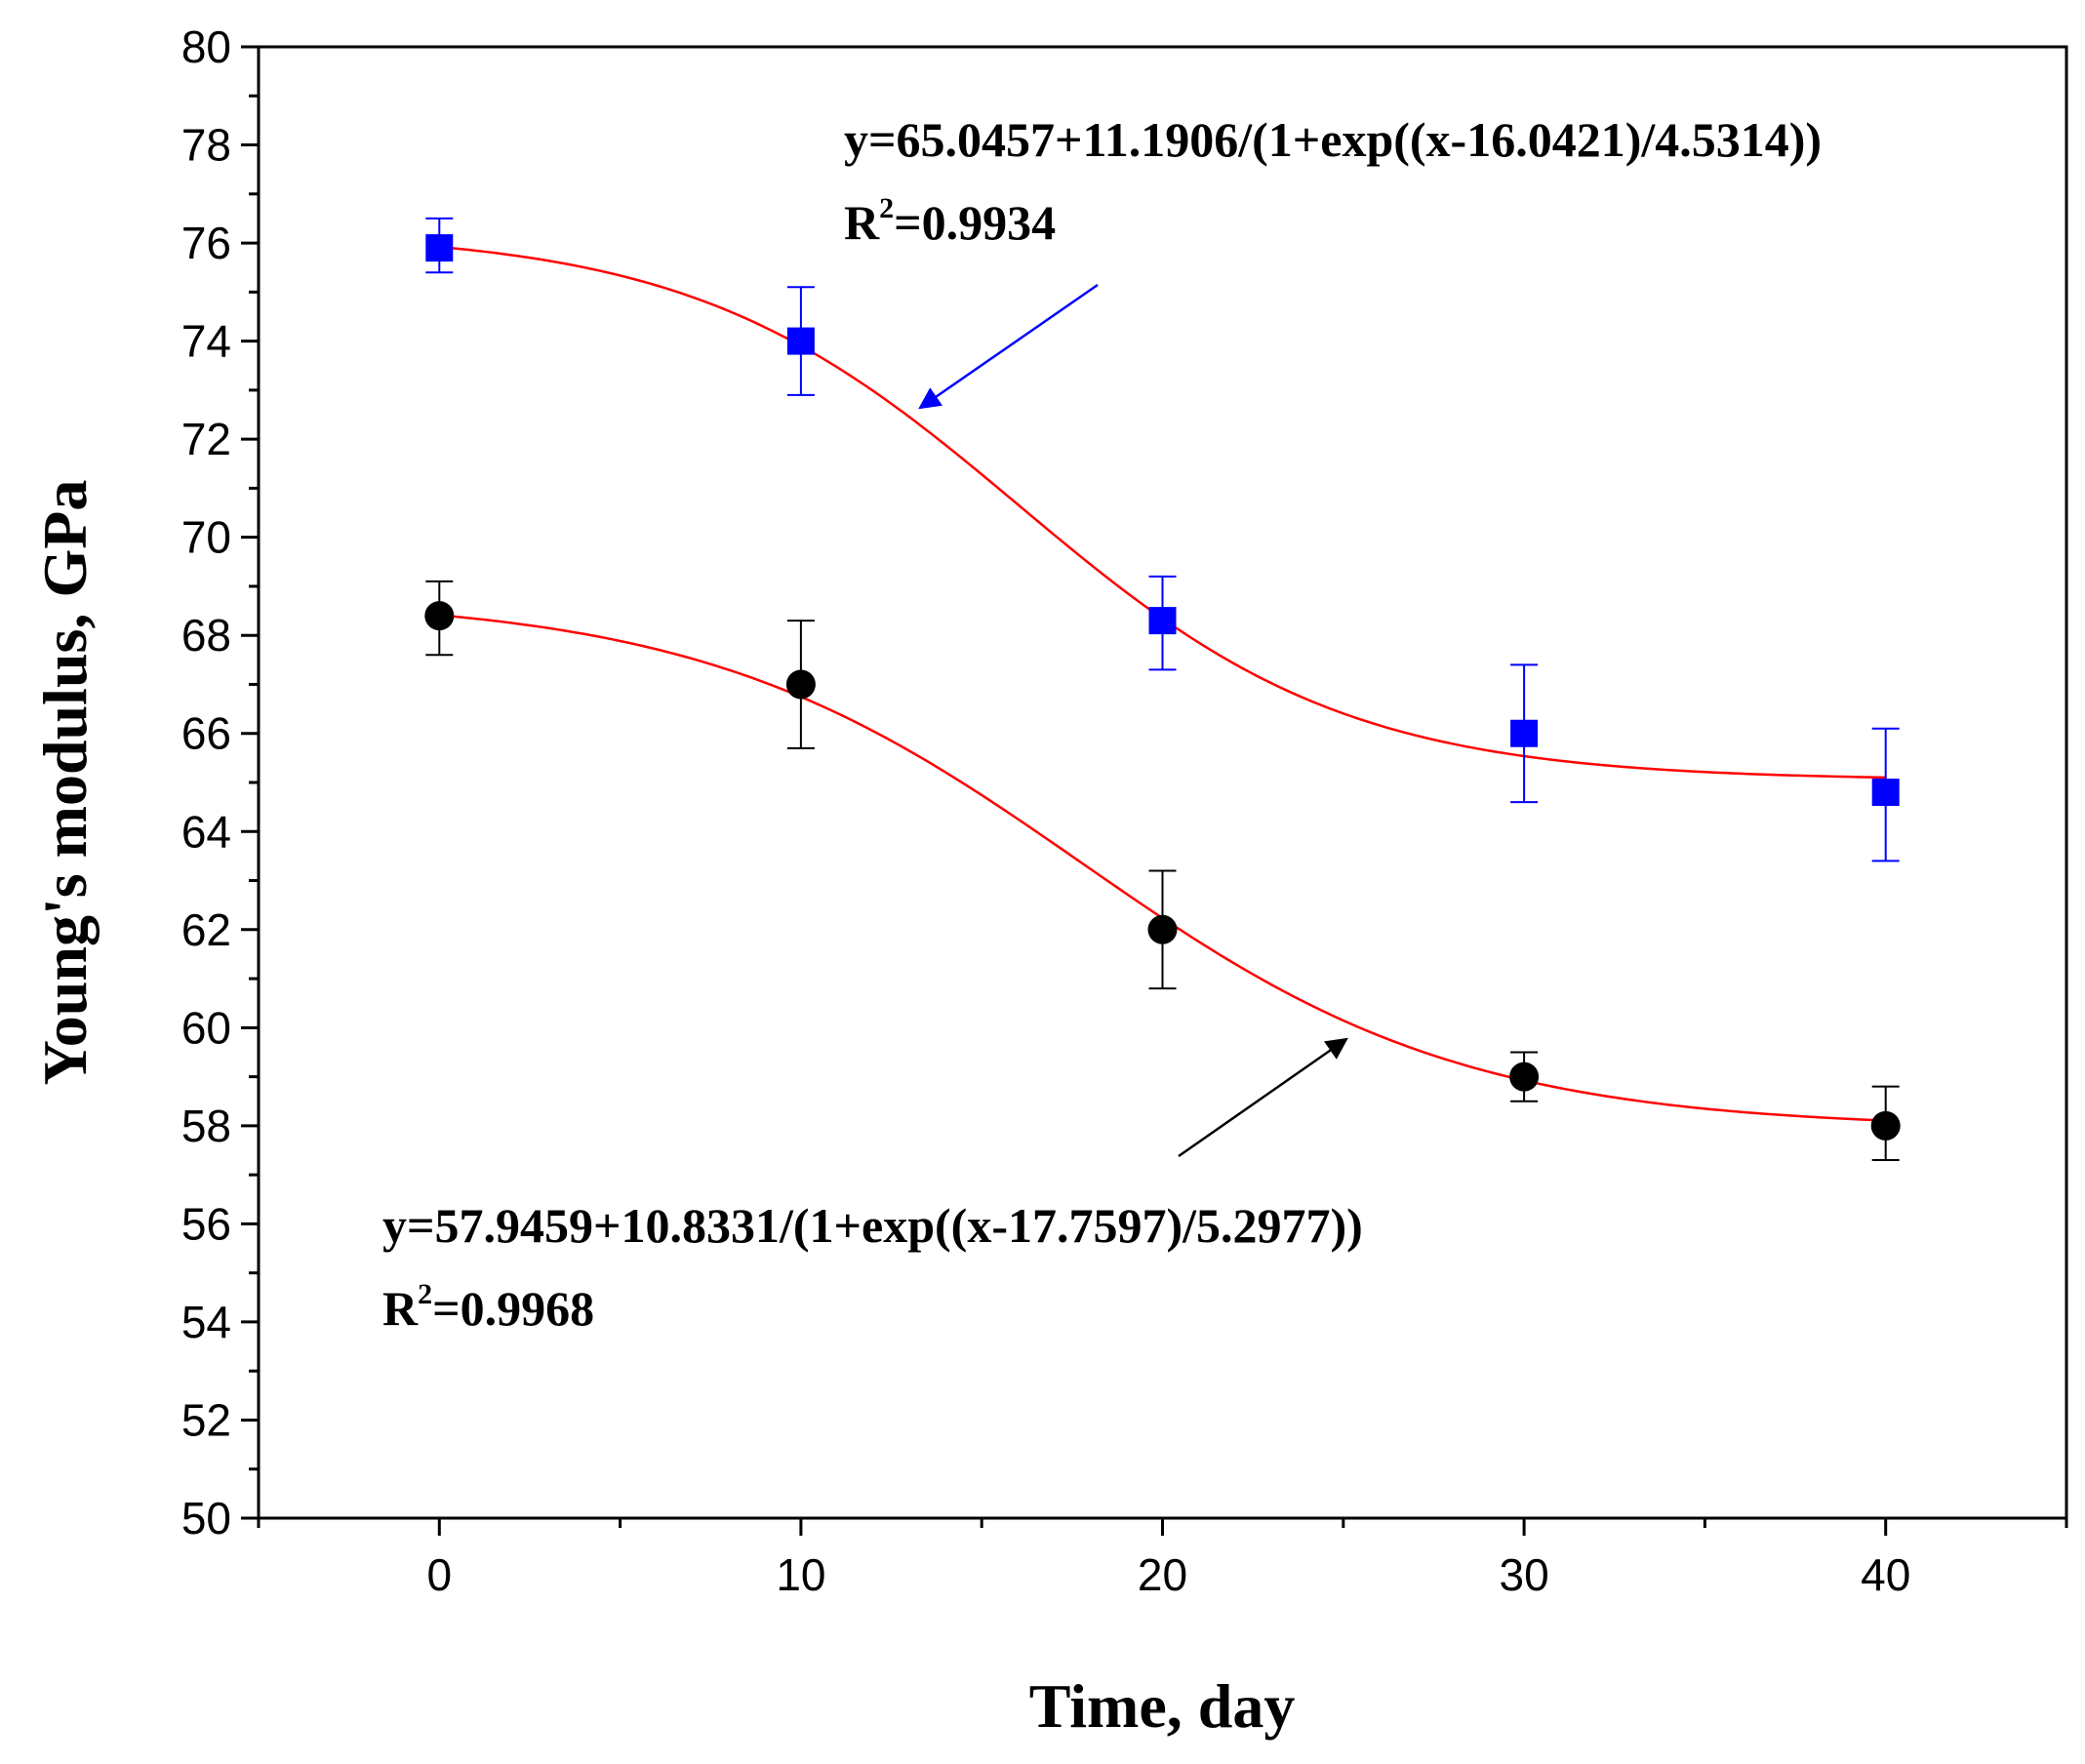 The height and width of the screenshot is (1764, 2085). I want to click on y-tick-label: 68, so click(206, 635).